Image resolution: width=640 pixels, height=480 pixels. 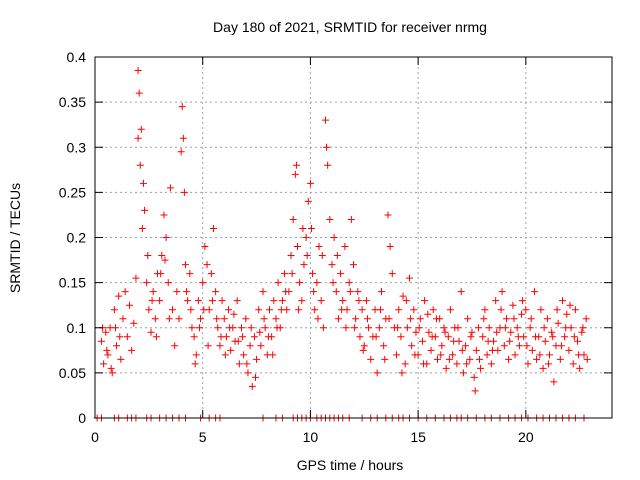 I want to click on y-axis-label: SRMTID / TECUs, so click(x=15, y=238).